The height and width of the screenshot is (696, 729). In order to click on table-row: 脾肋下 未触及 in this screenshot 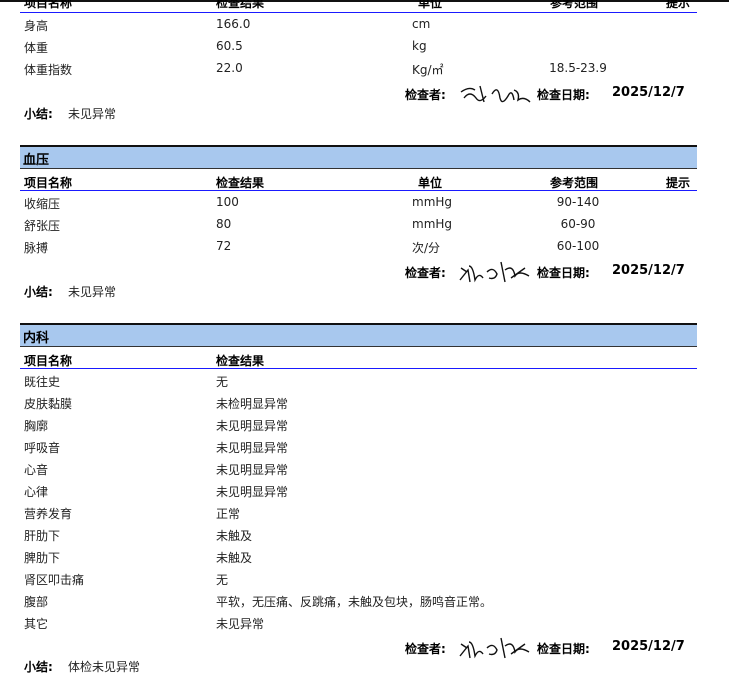, I will do `click(364, 560)`.